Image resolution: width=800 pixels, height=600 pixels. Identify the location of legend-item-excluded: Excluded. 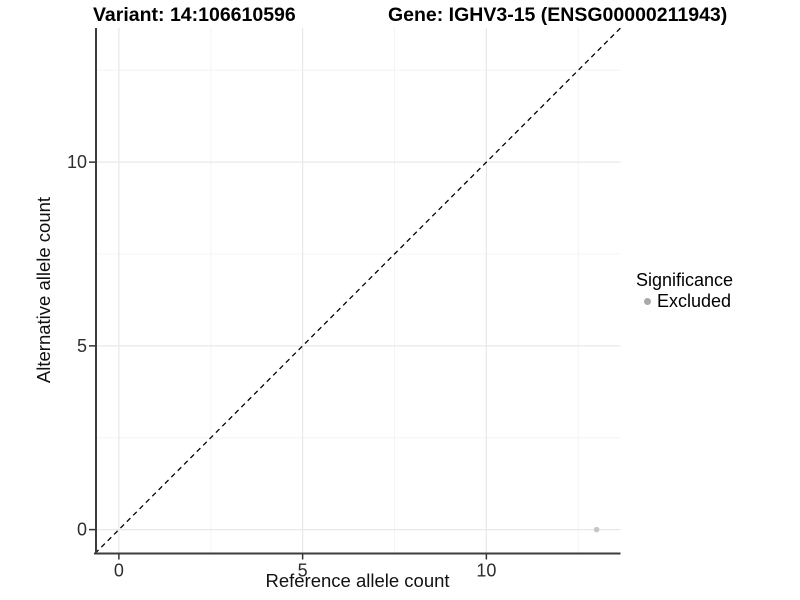
(684, 301).